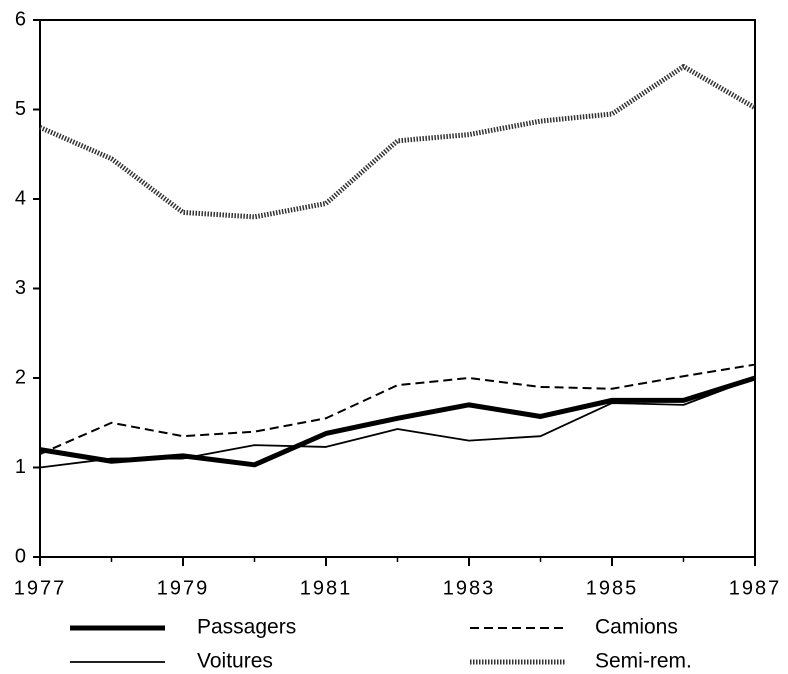  Describe the element at coordinates (469, 588) in the screenshot. I see `x-tick-label: 1983` at that location.